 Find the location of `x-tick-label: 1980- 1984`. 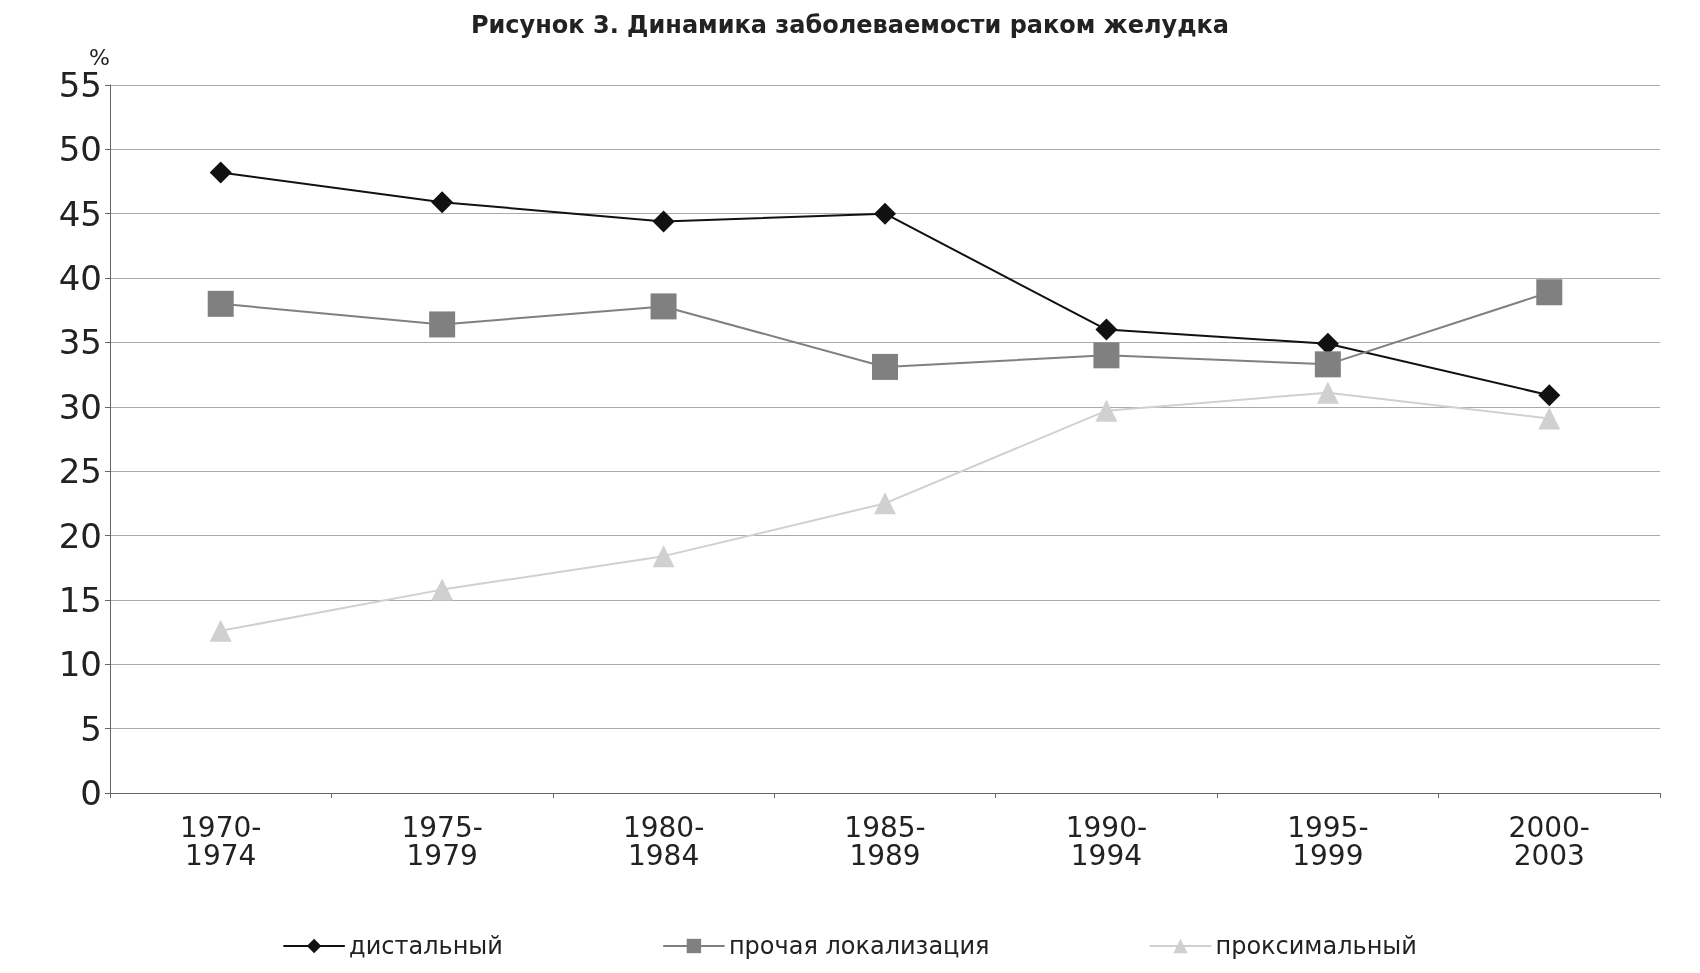

x-tick-label: 1980- 1984 is located at coordinates (663, 841).